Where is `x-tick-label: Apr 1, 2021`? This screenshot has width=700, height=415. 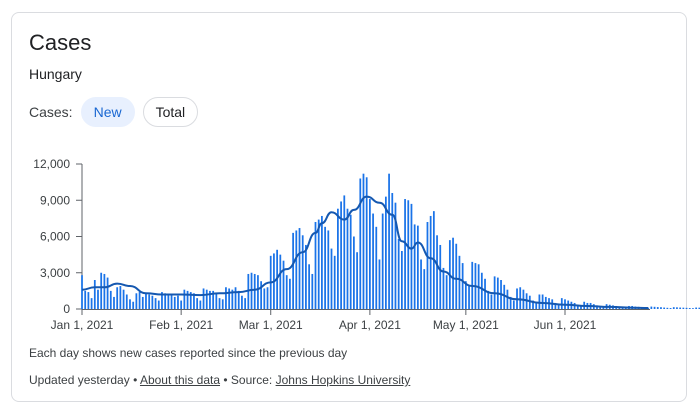
x-tick-label: Apr 1, 2021 is located at coordinates (370, 325).